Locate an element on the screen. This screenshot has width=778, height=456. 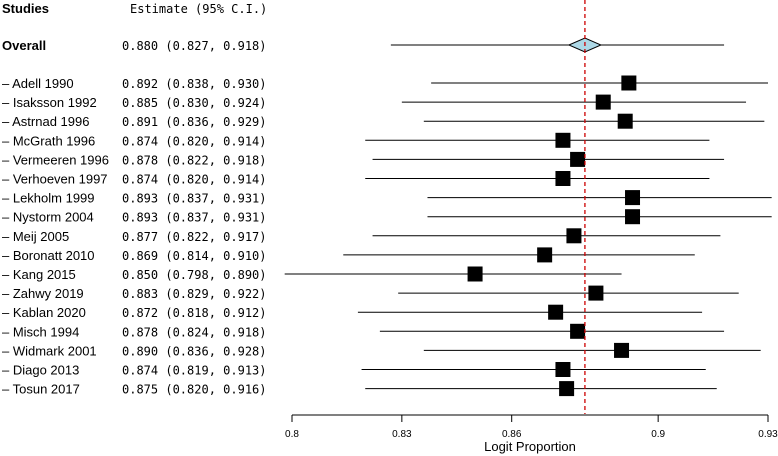
x-tick-label: 0.83 is located at coordinates (402, 434).